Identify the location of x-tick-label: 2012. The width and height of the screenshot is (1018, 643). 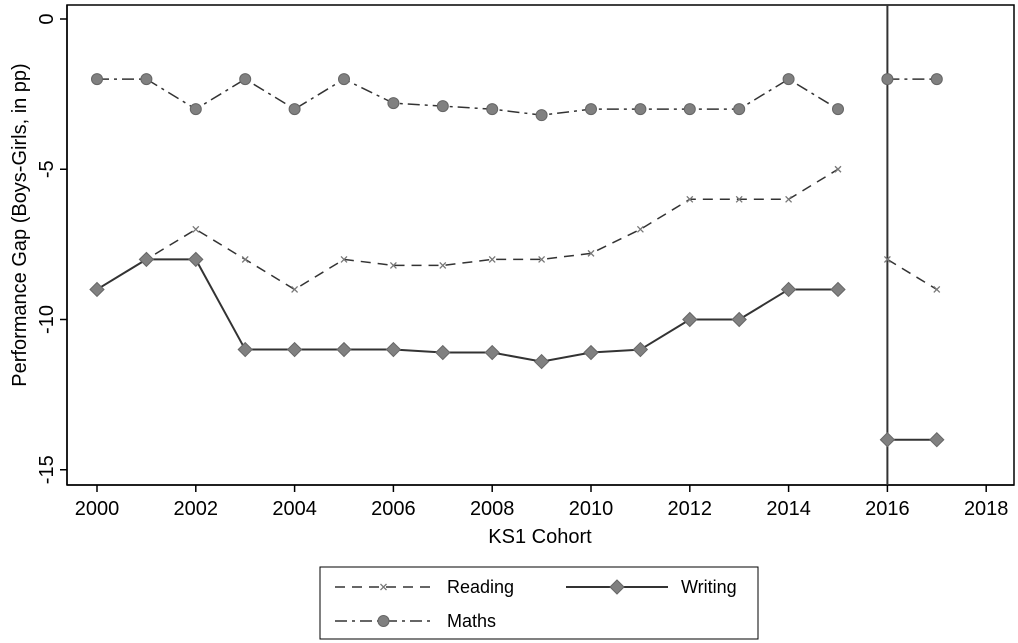
(690, 509).